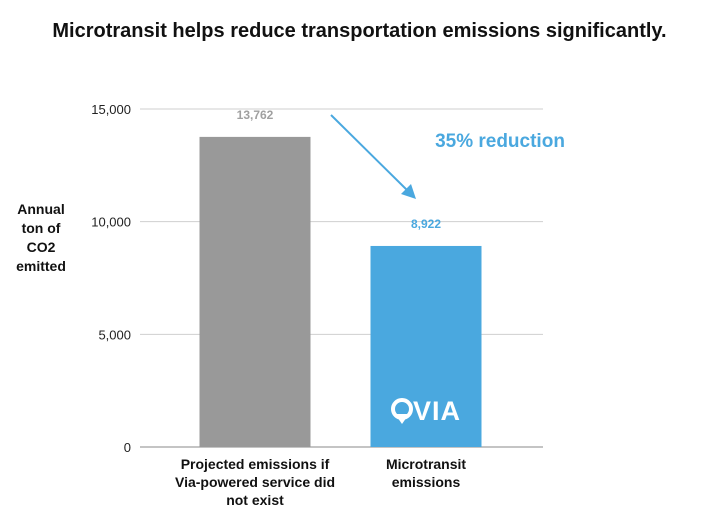 This screenshot has width=719, height=518. Describe the element at coordinates (41, 238) in the screenshot. I see `y-axis-label: Annual ton of CO2 emitted` at that location.